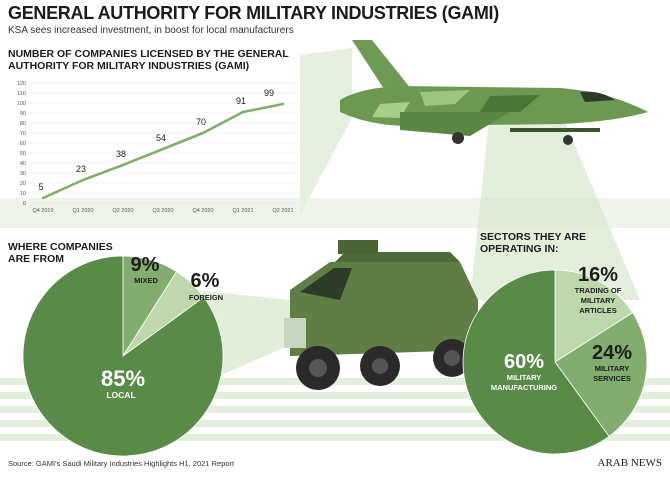 Image resolution: width=670 pixels, height=479 pixels. Describe the element at coordinates (123, 378) in the screenshot. I see `pie-pct-local: 85%` at that location.